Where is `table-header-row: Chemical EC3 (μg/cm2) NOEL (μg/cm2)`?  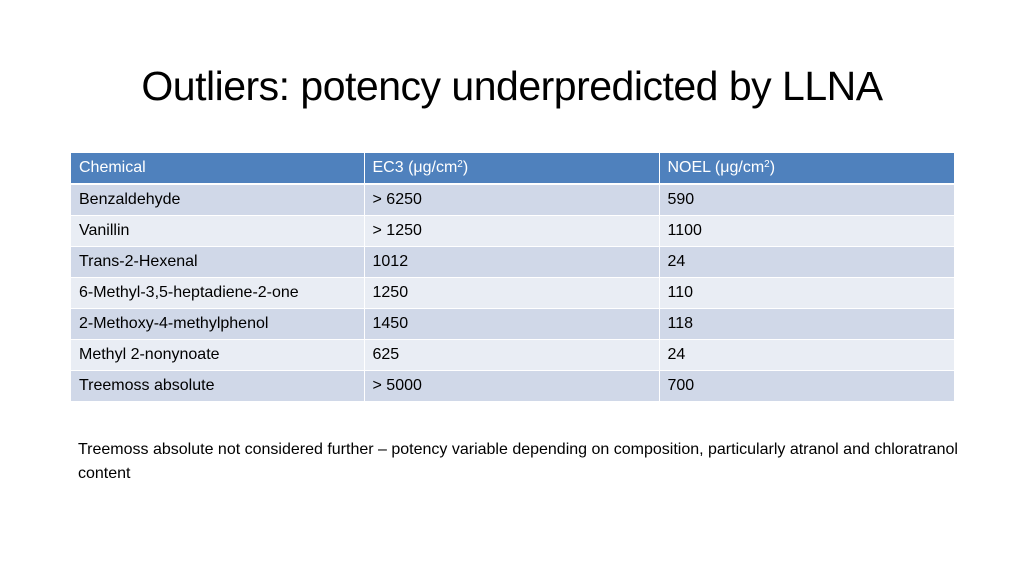
table-header-row: Chemical EC3 (μg/cm2) NOEL (μg/cm2) is located at coordinates (512, 169).